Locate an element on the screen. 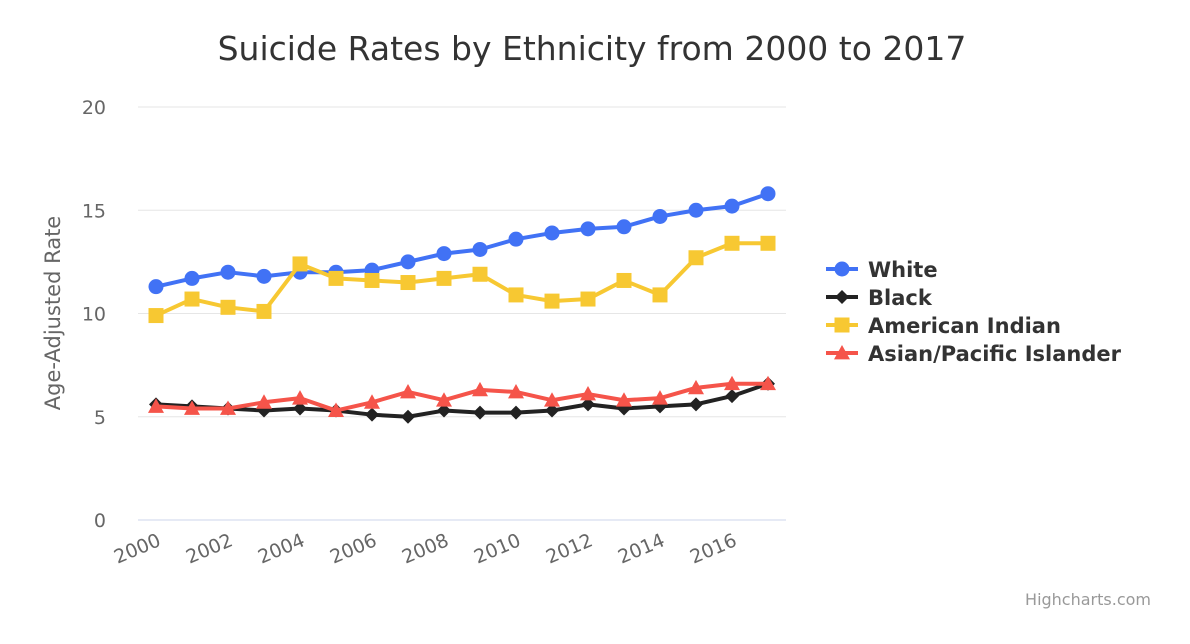  y-tick-label: 5 is located at coordinates (100, 418).